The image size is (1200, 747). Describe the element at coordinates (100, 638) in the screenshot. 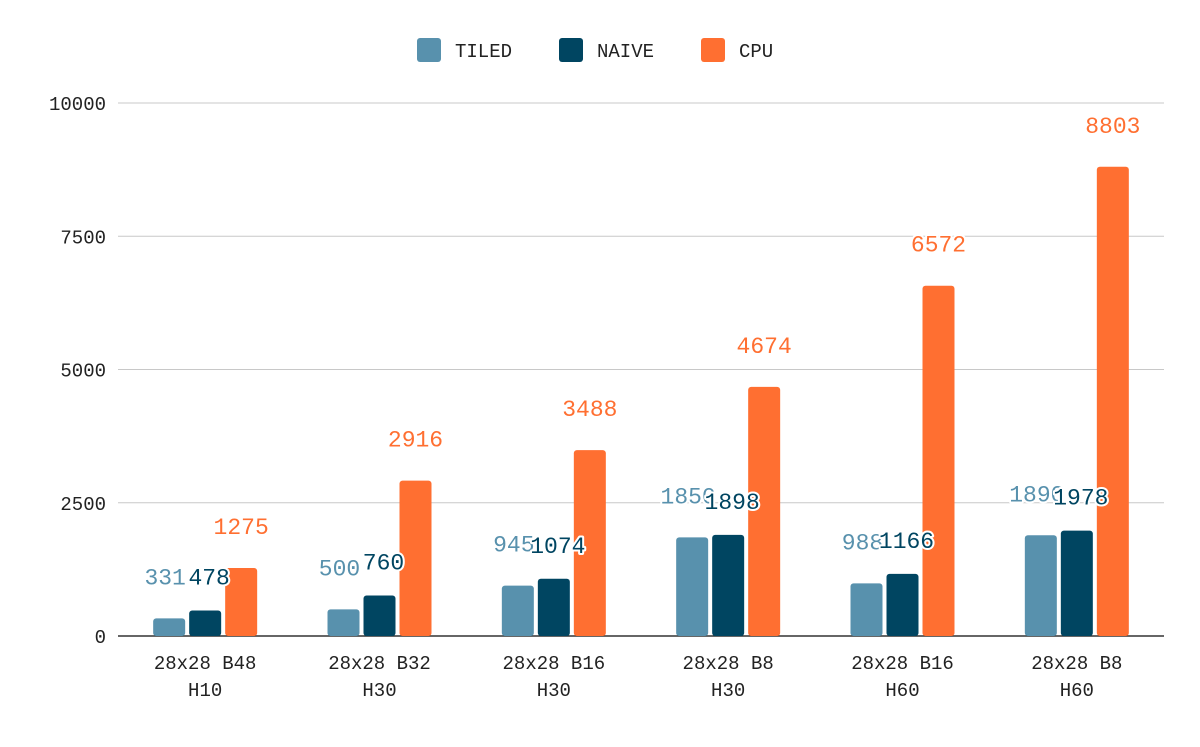

I see `y-tick-label: 0` at that location.